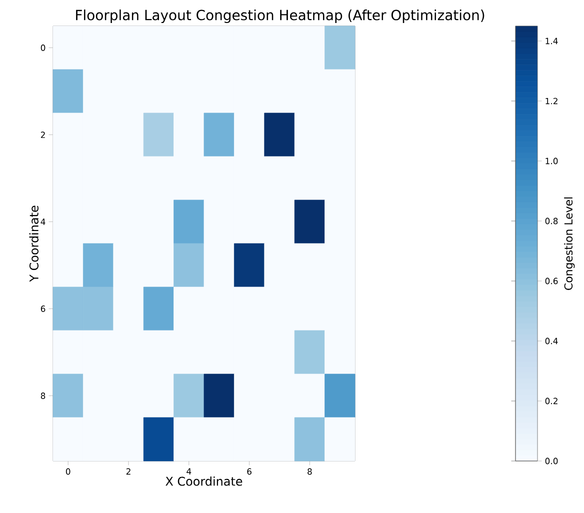 This screenshot has width=584, height=513. I want to click on y-tick-label: 8, so click(43, 395).